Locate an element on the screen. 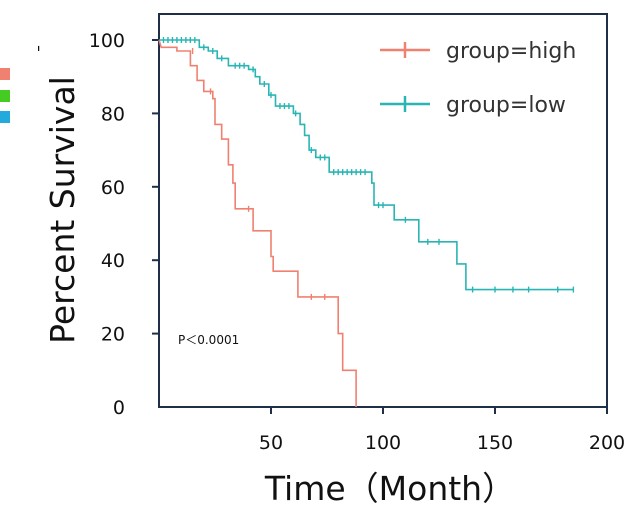 The width and height of the screenshot is (628, 516). legend-item-low: group=low is located at coordinates (473, 105).